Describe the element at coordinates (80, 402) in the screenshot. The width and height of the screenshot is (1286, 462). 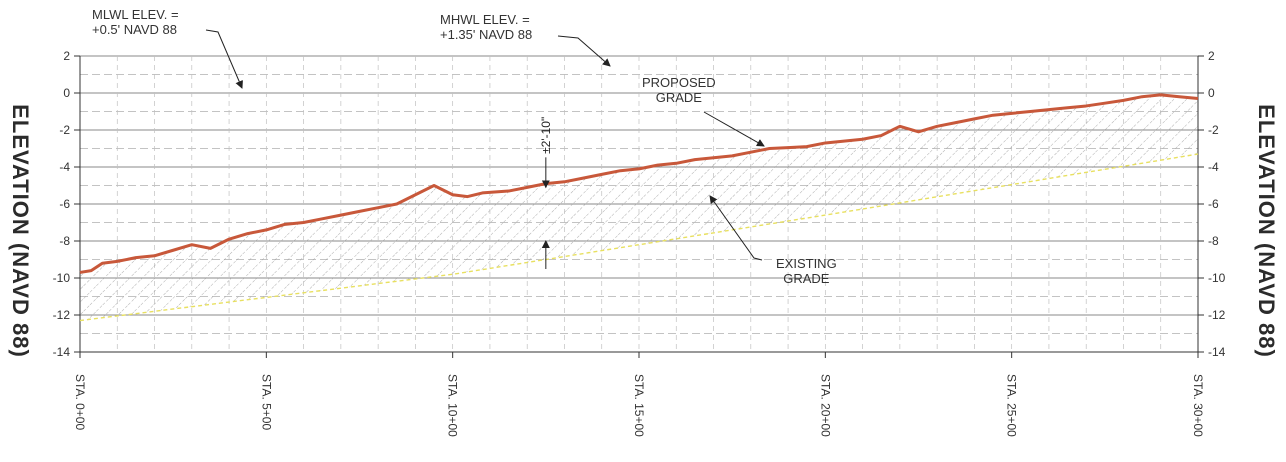
I see `x-tick-label: STA. 0+00` at that location.